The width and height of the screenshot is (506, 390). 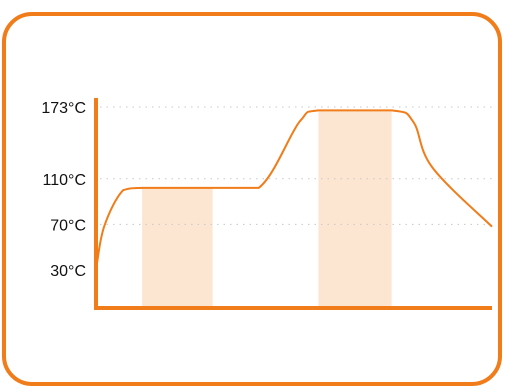 I want to click on y-tick-labels: 30°C 70°C 110°C 173°C, so click(x=63, y=190).